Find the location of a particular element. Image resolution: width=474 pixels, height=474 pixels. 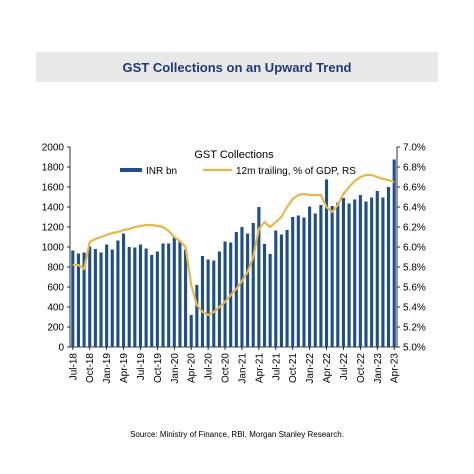

legend-bar-label: INR bn is located at coordinates (161, 171).